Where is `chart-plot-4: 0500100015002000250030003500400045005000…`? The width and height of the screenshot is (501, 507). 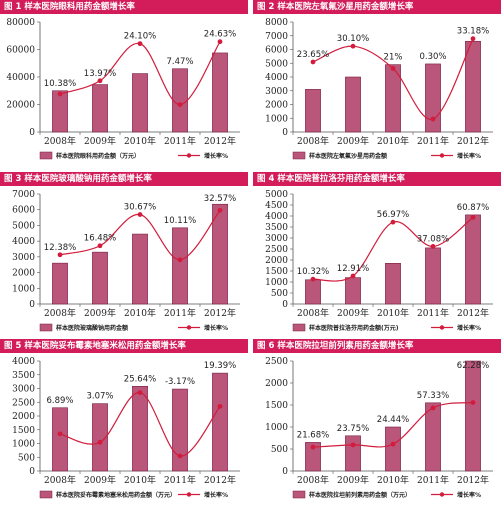
chart-plot-4: 0500100015002000250030003500400045005000… is located at coordinates (379, 261).